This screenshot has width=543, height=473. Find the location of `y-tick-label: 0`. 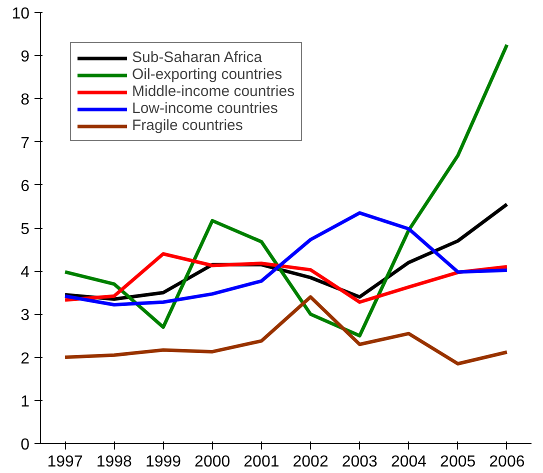

y-tick-label: 0 is located at coordinates (25, 445).